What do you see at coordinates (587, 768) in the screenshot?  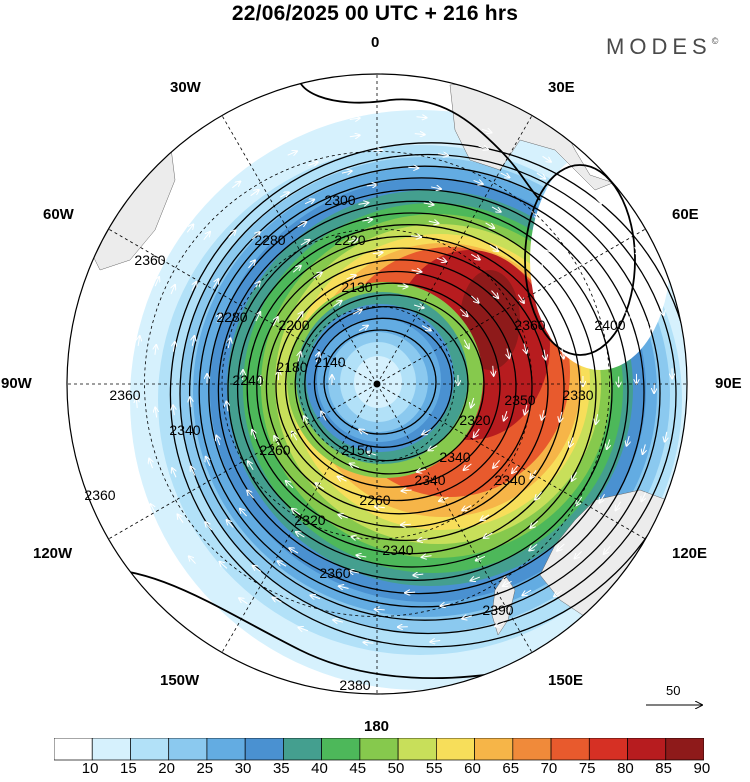 I see `colorbar-label-75: 75` at bounding box center [587, 768].